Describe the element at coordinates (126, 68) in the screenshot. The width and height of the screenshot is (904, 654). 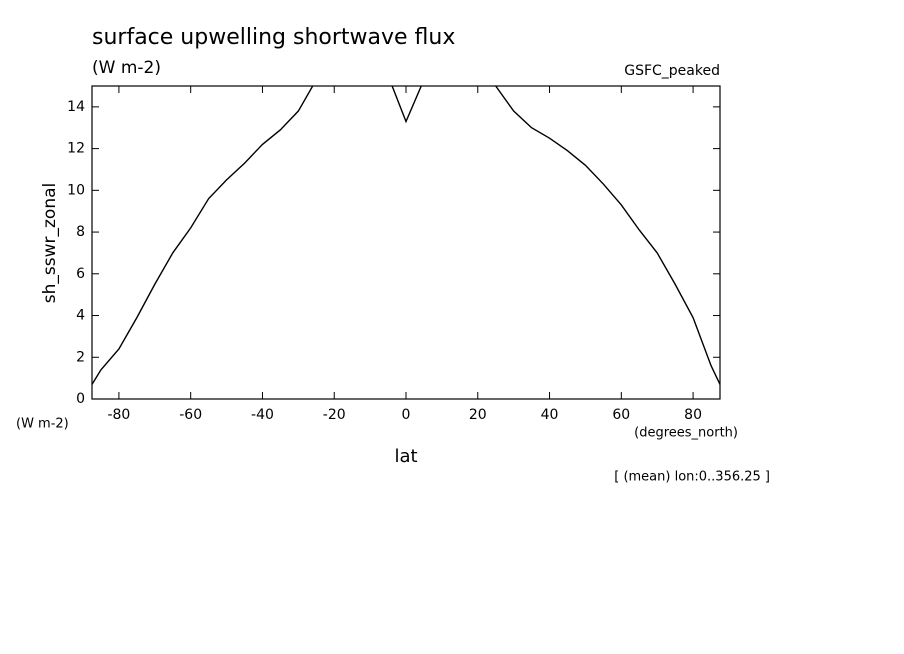
I see `subtitle: (W m-2)` at that location.